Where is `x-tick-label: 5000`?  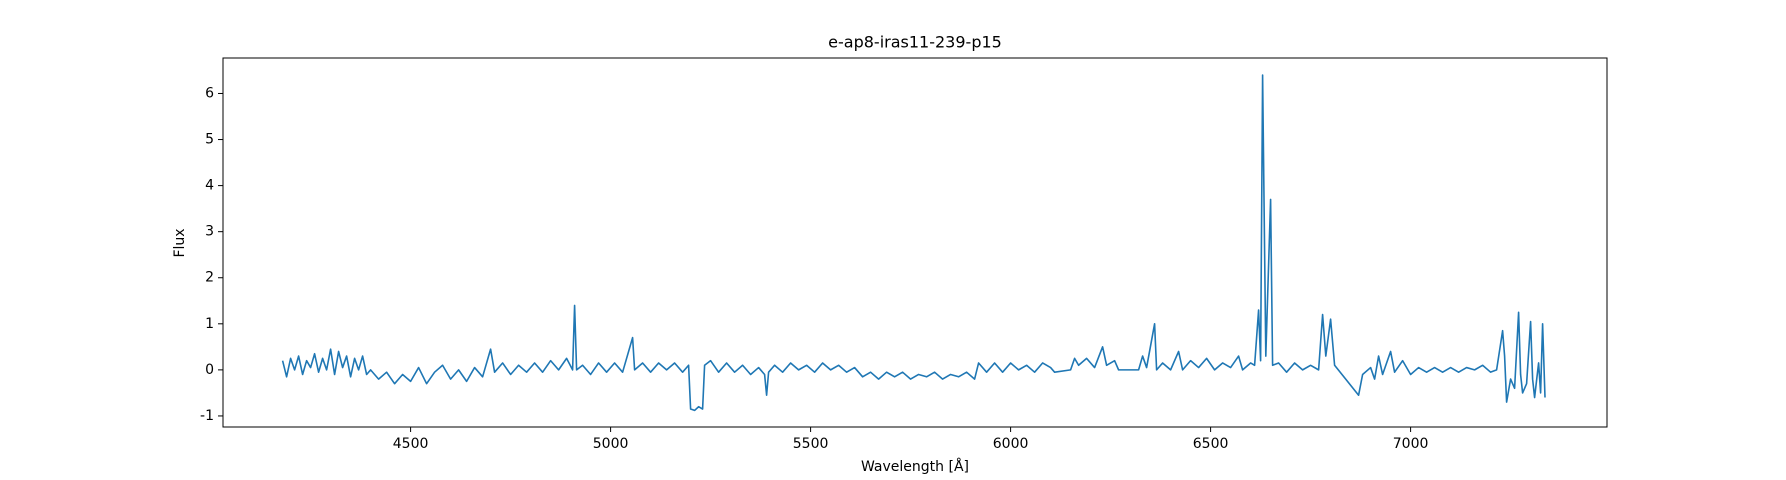
x-tick-label: 5000 is located at coordinates (611, 444).